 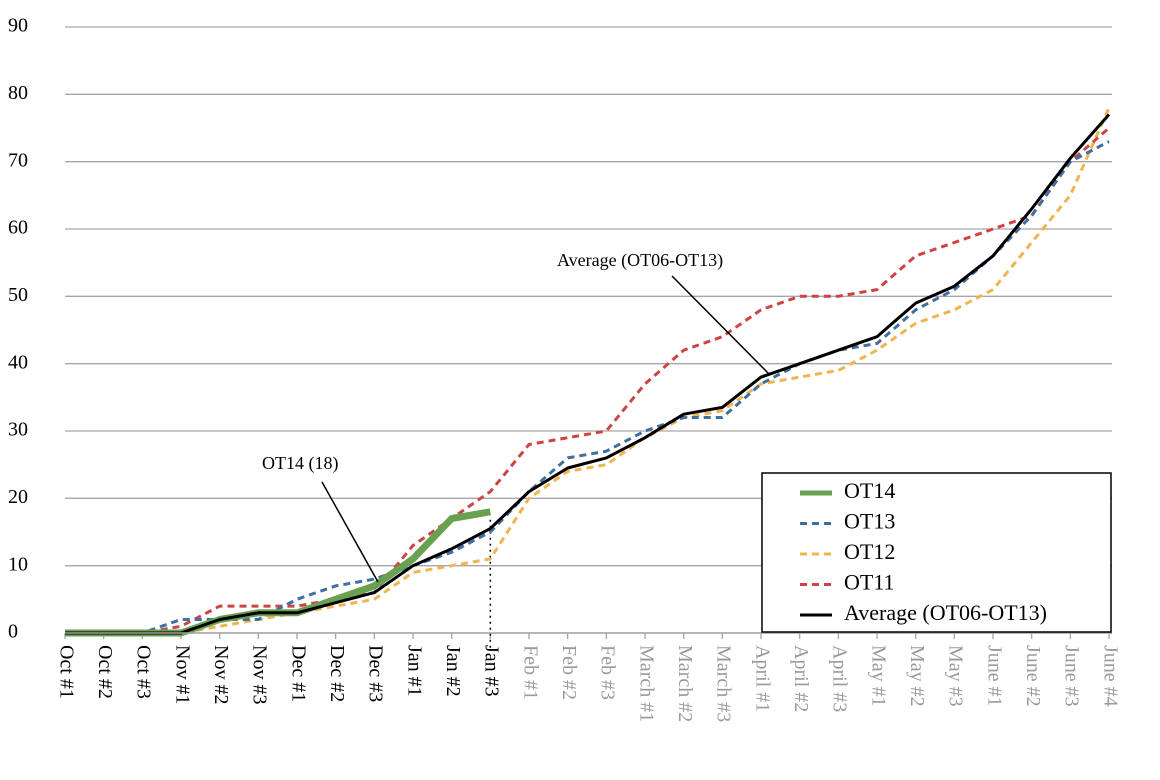 What do you see at coordinates (18, 228) in the screenshot?
I see `y-tick-label: 60` at bounding box center [18, 228].